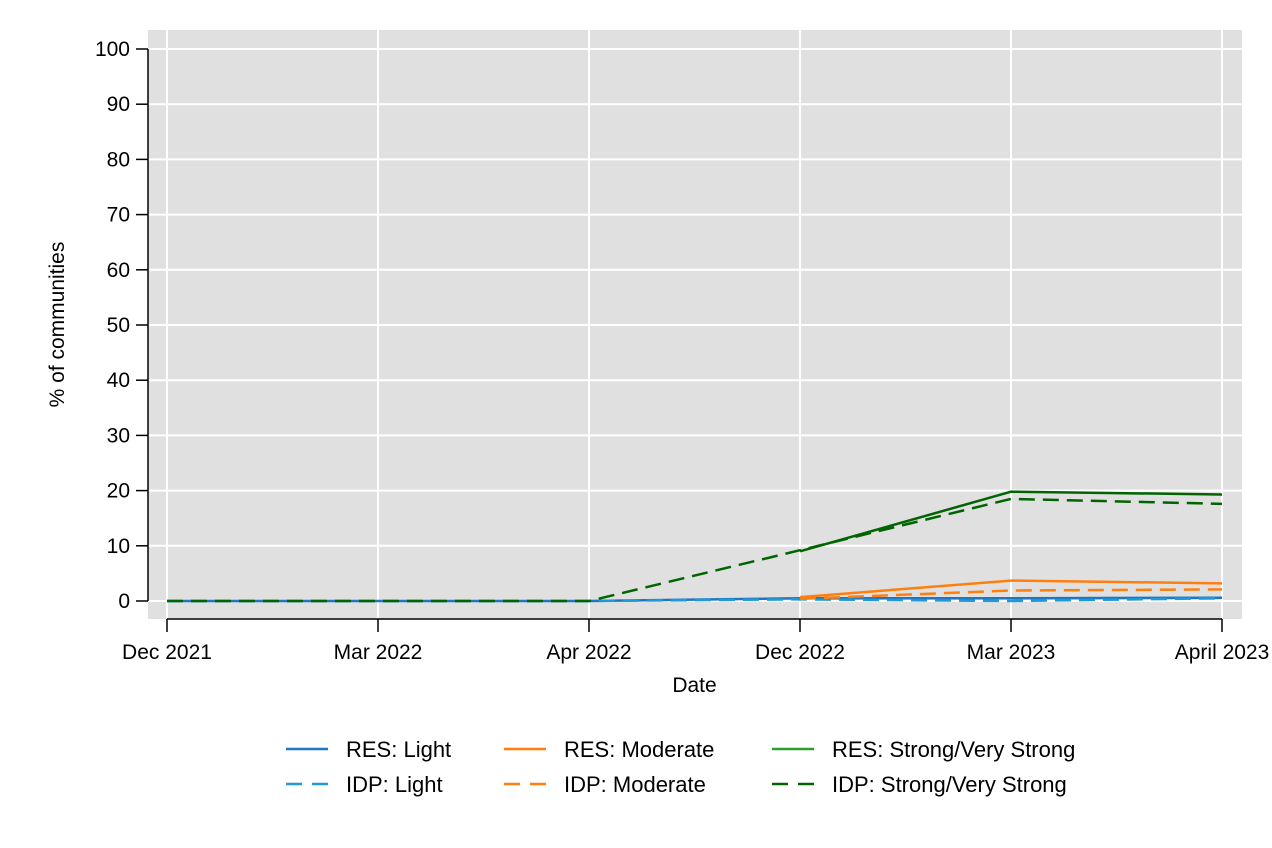 The height and width of the screenshot is (848, 1272). I want to click on legend-label-res-moderate: RES: Moderate, so click(639, 749).